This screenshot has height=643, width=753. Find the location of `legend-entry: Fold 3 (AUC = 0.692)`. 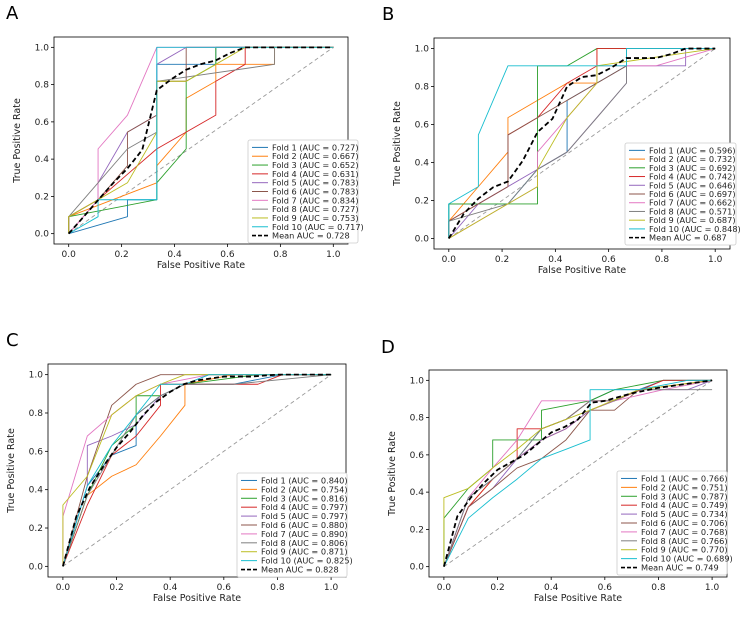

legend-entry: Fold 3 (AUC = 0.692) is located at coordinates (692, 168).